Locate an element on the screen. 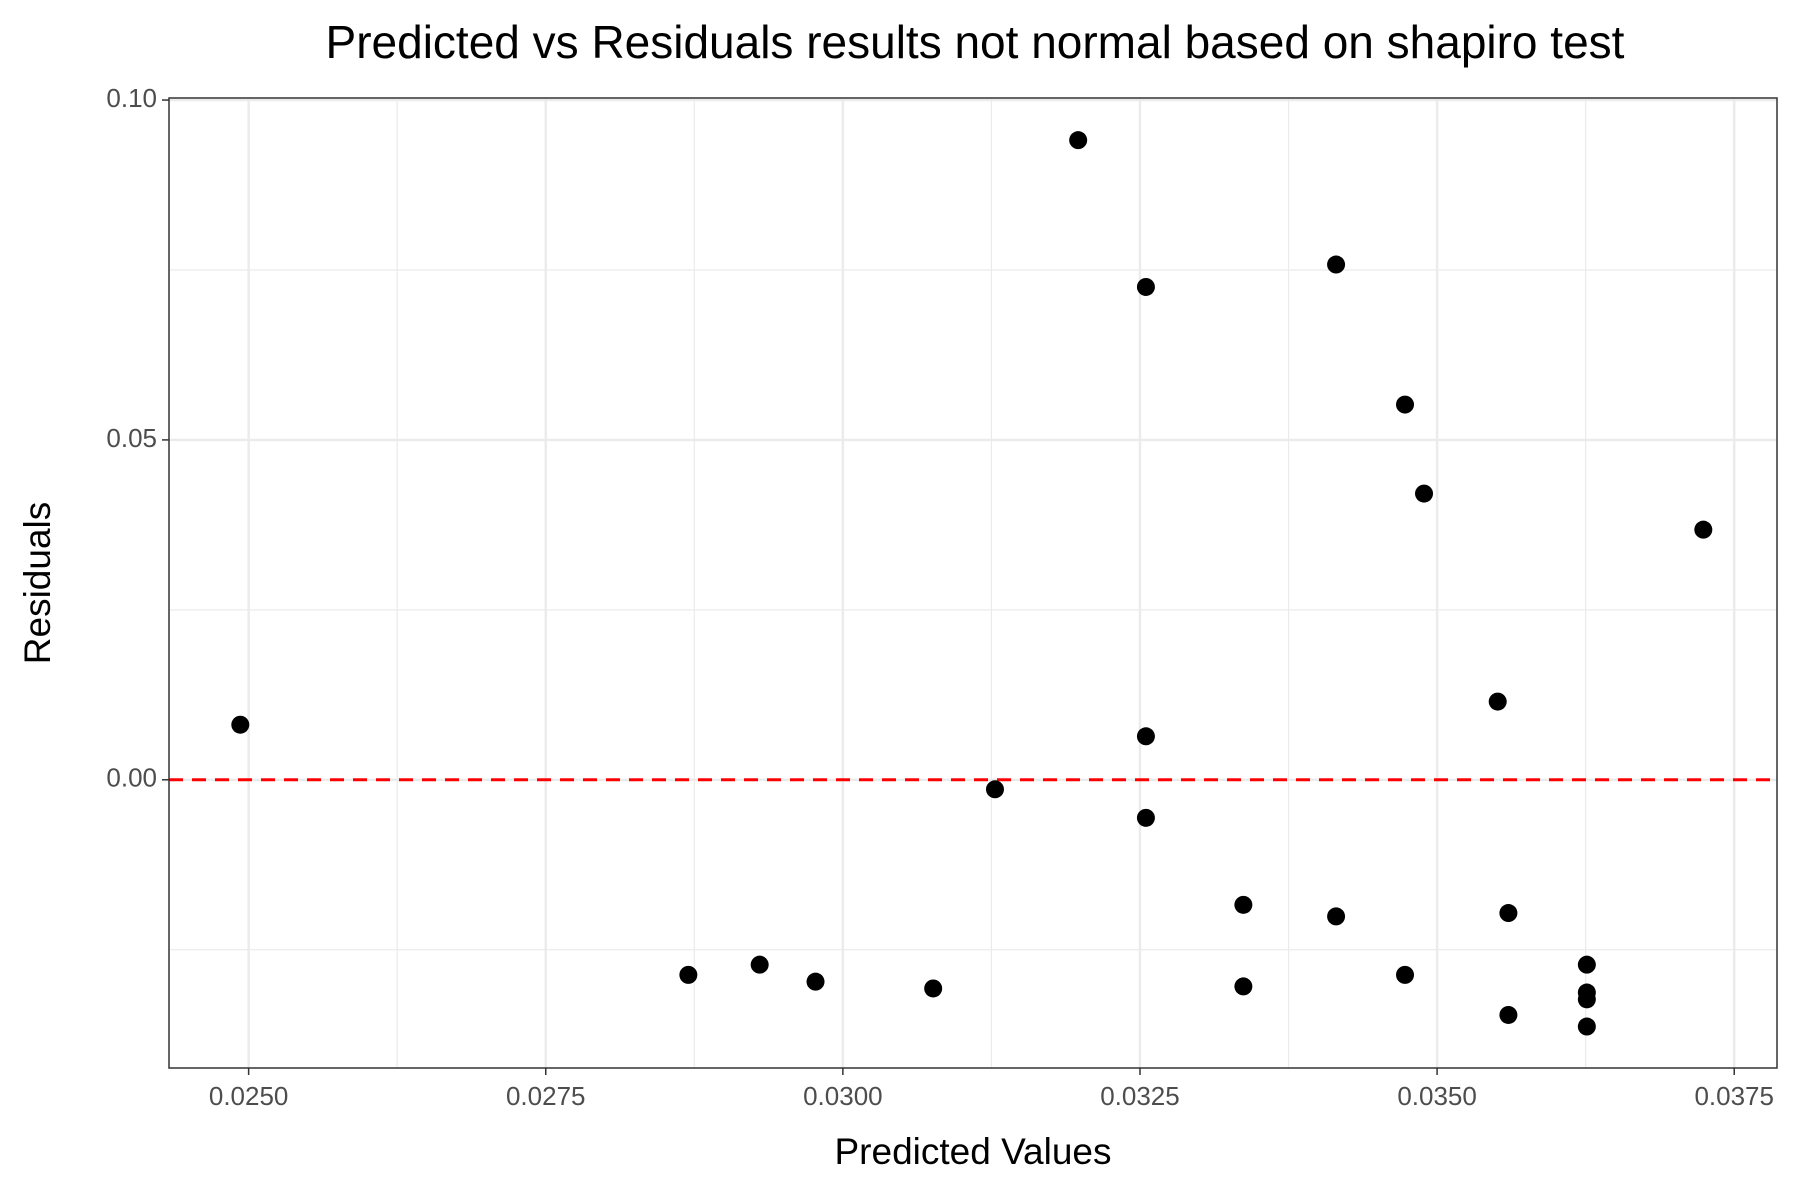 The width and height of the screenshot is (1800, 1200). x-tick-label: 0.0325 is located at coordinates (1140, 1096).